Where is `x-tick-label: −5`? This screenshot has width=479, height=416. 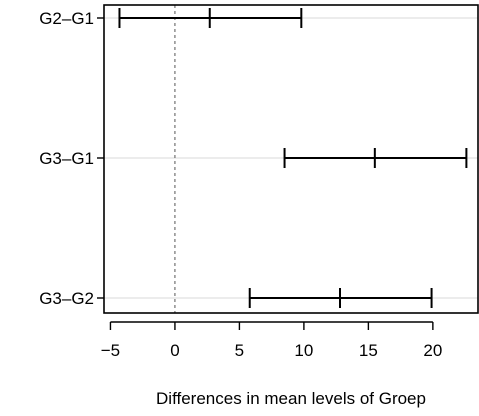
x-tick-label: −5 is located at coordinates (110, 350).